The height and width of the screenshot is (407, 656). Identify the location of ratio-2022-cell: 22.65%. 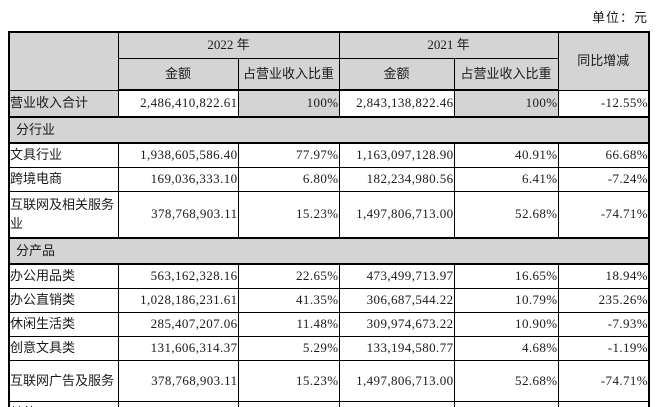
(288, 276).